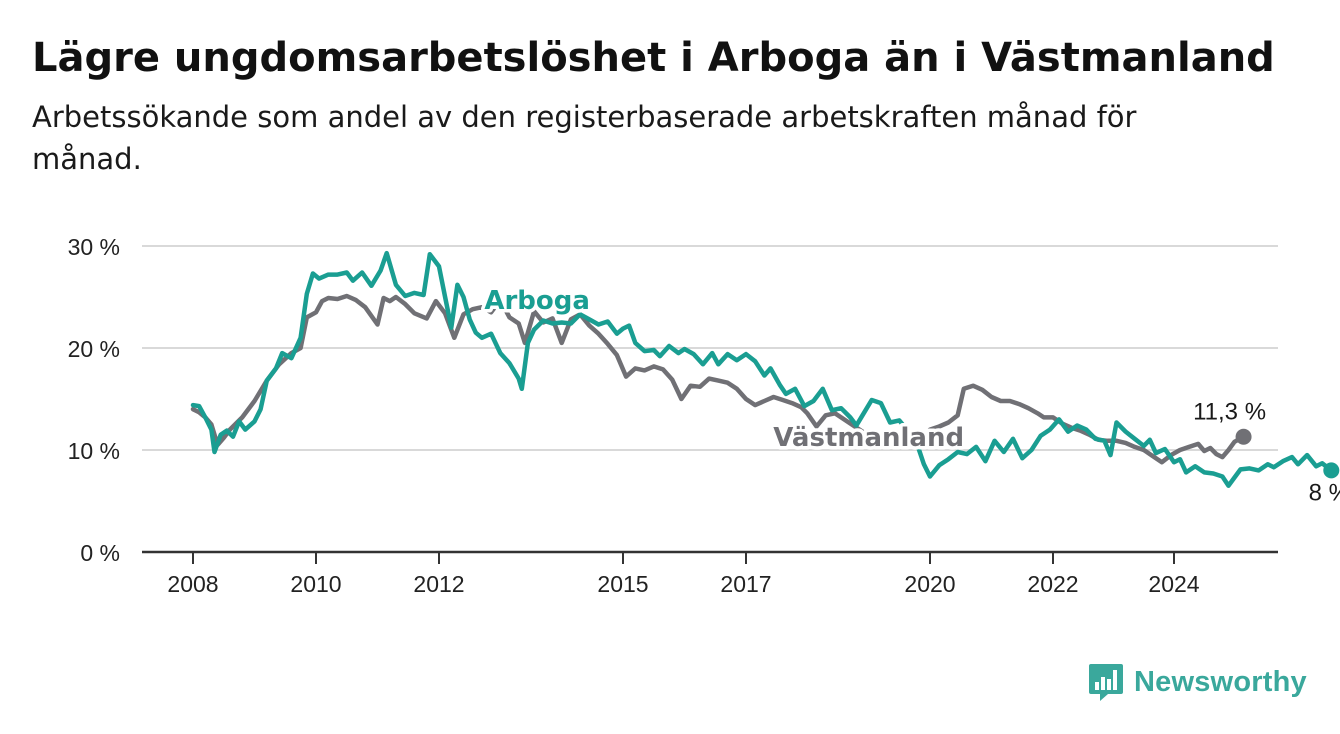 This screenshot has width=1340, height=734. Describe the element at coordinates (537, 301) in the screenshot. I see `series-name-label-arboga: Arboga` at that location.